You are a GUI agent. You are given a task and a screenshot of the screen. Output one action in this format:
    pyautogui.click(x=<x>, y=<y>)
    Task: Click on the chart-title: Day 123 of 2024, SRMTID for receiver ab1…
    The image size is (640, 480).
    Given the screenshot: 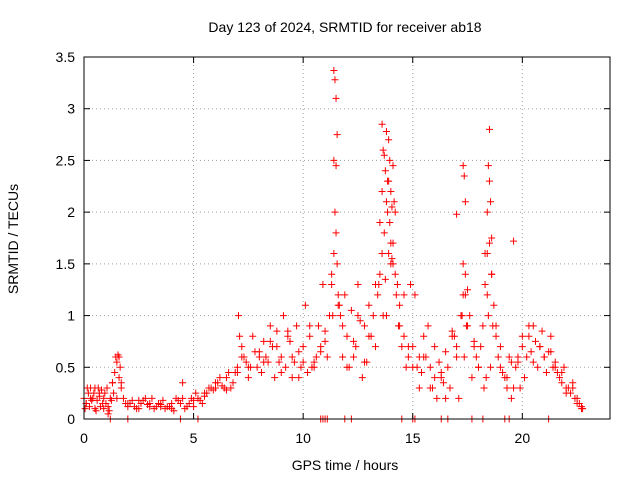 What is the action you would take?
    pyautogui.click(x=344, y=27)
    